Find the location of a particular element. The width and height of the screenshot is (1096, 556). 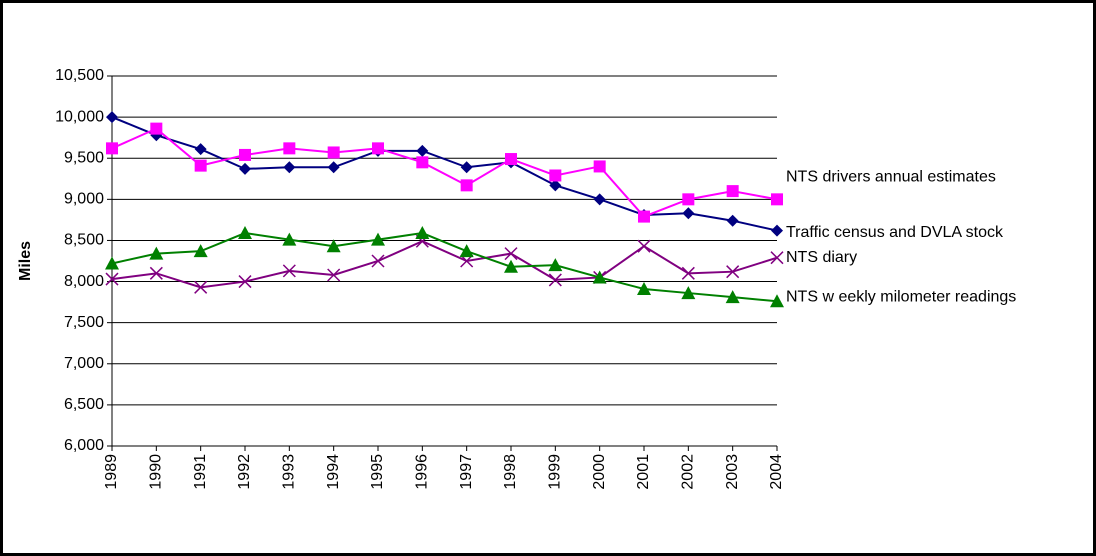

y-tick-label: 9,500 is located at coordinates (84, 157).